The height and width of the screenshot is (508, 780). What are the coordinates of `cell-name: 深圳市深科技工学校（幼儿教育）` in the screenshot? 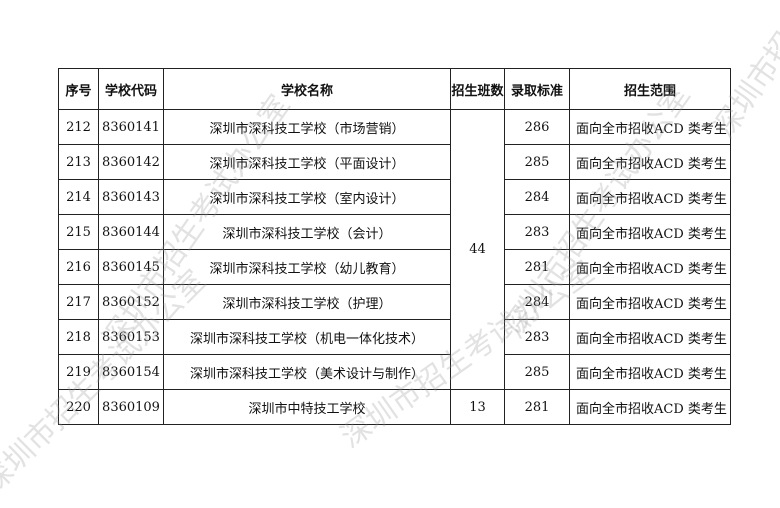 It's located at (307, 267).